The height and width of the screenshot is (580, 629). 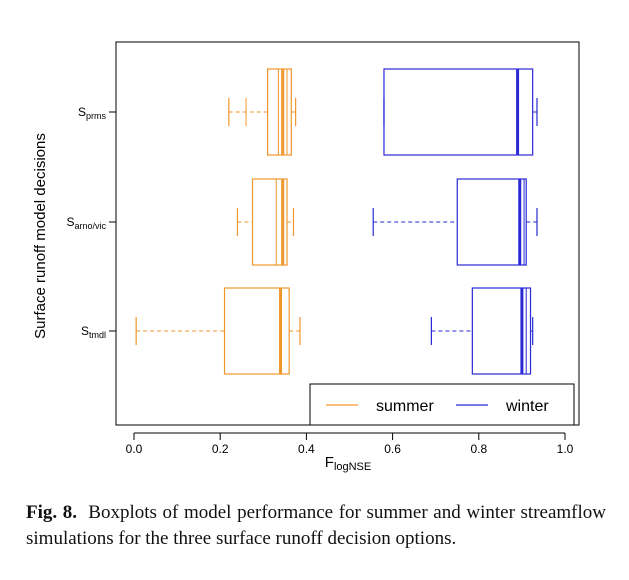 What do you see at coordinates (348, 463) in the screenshot?
I see `x-axis-label: FlogNSE` at bounding box center [348, 463].